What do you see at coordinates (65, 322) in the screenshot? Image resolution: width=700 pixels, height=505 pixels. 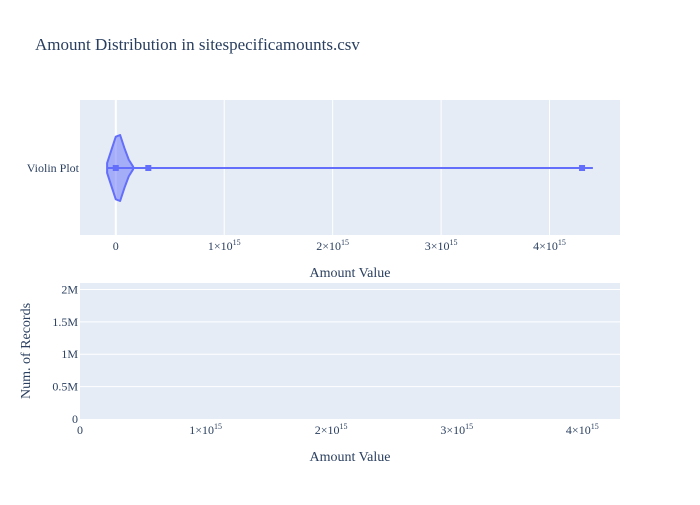 I see `histogram-y-tick-label: 1.5M` at bounding box center [65, 322].